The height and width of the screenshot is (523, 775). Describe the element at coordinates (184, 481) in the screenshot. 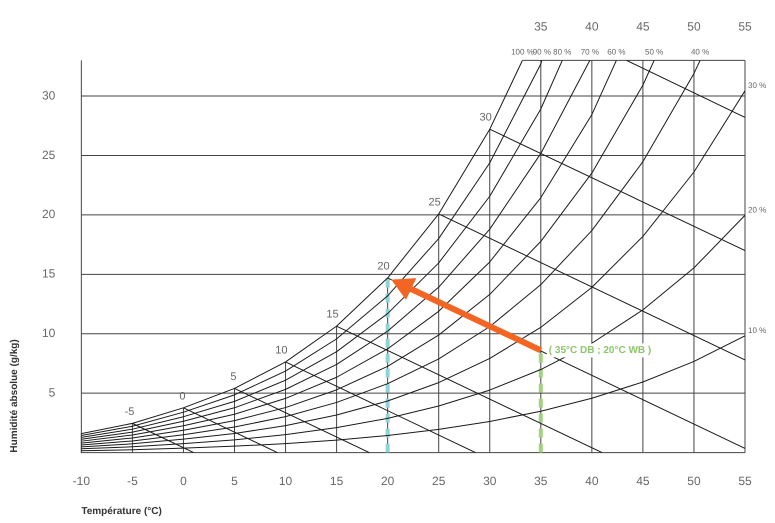

I see `x-tick-label: 0` at that location.